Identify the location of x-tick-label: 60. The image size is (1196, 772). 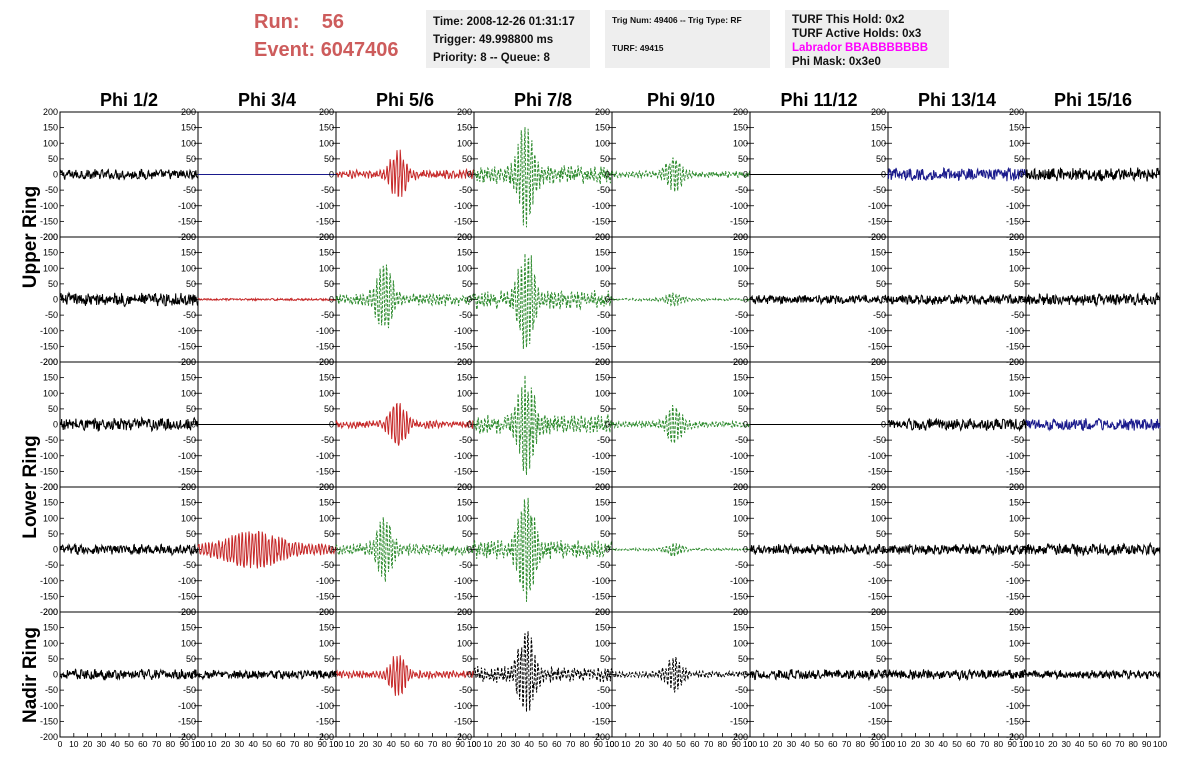
(971, 744).